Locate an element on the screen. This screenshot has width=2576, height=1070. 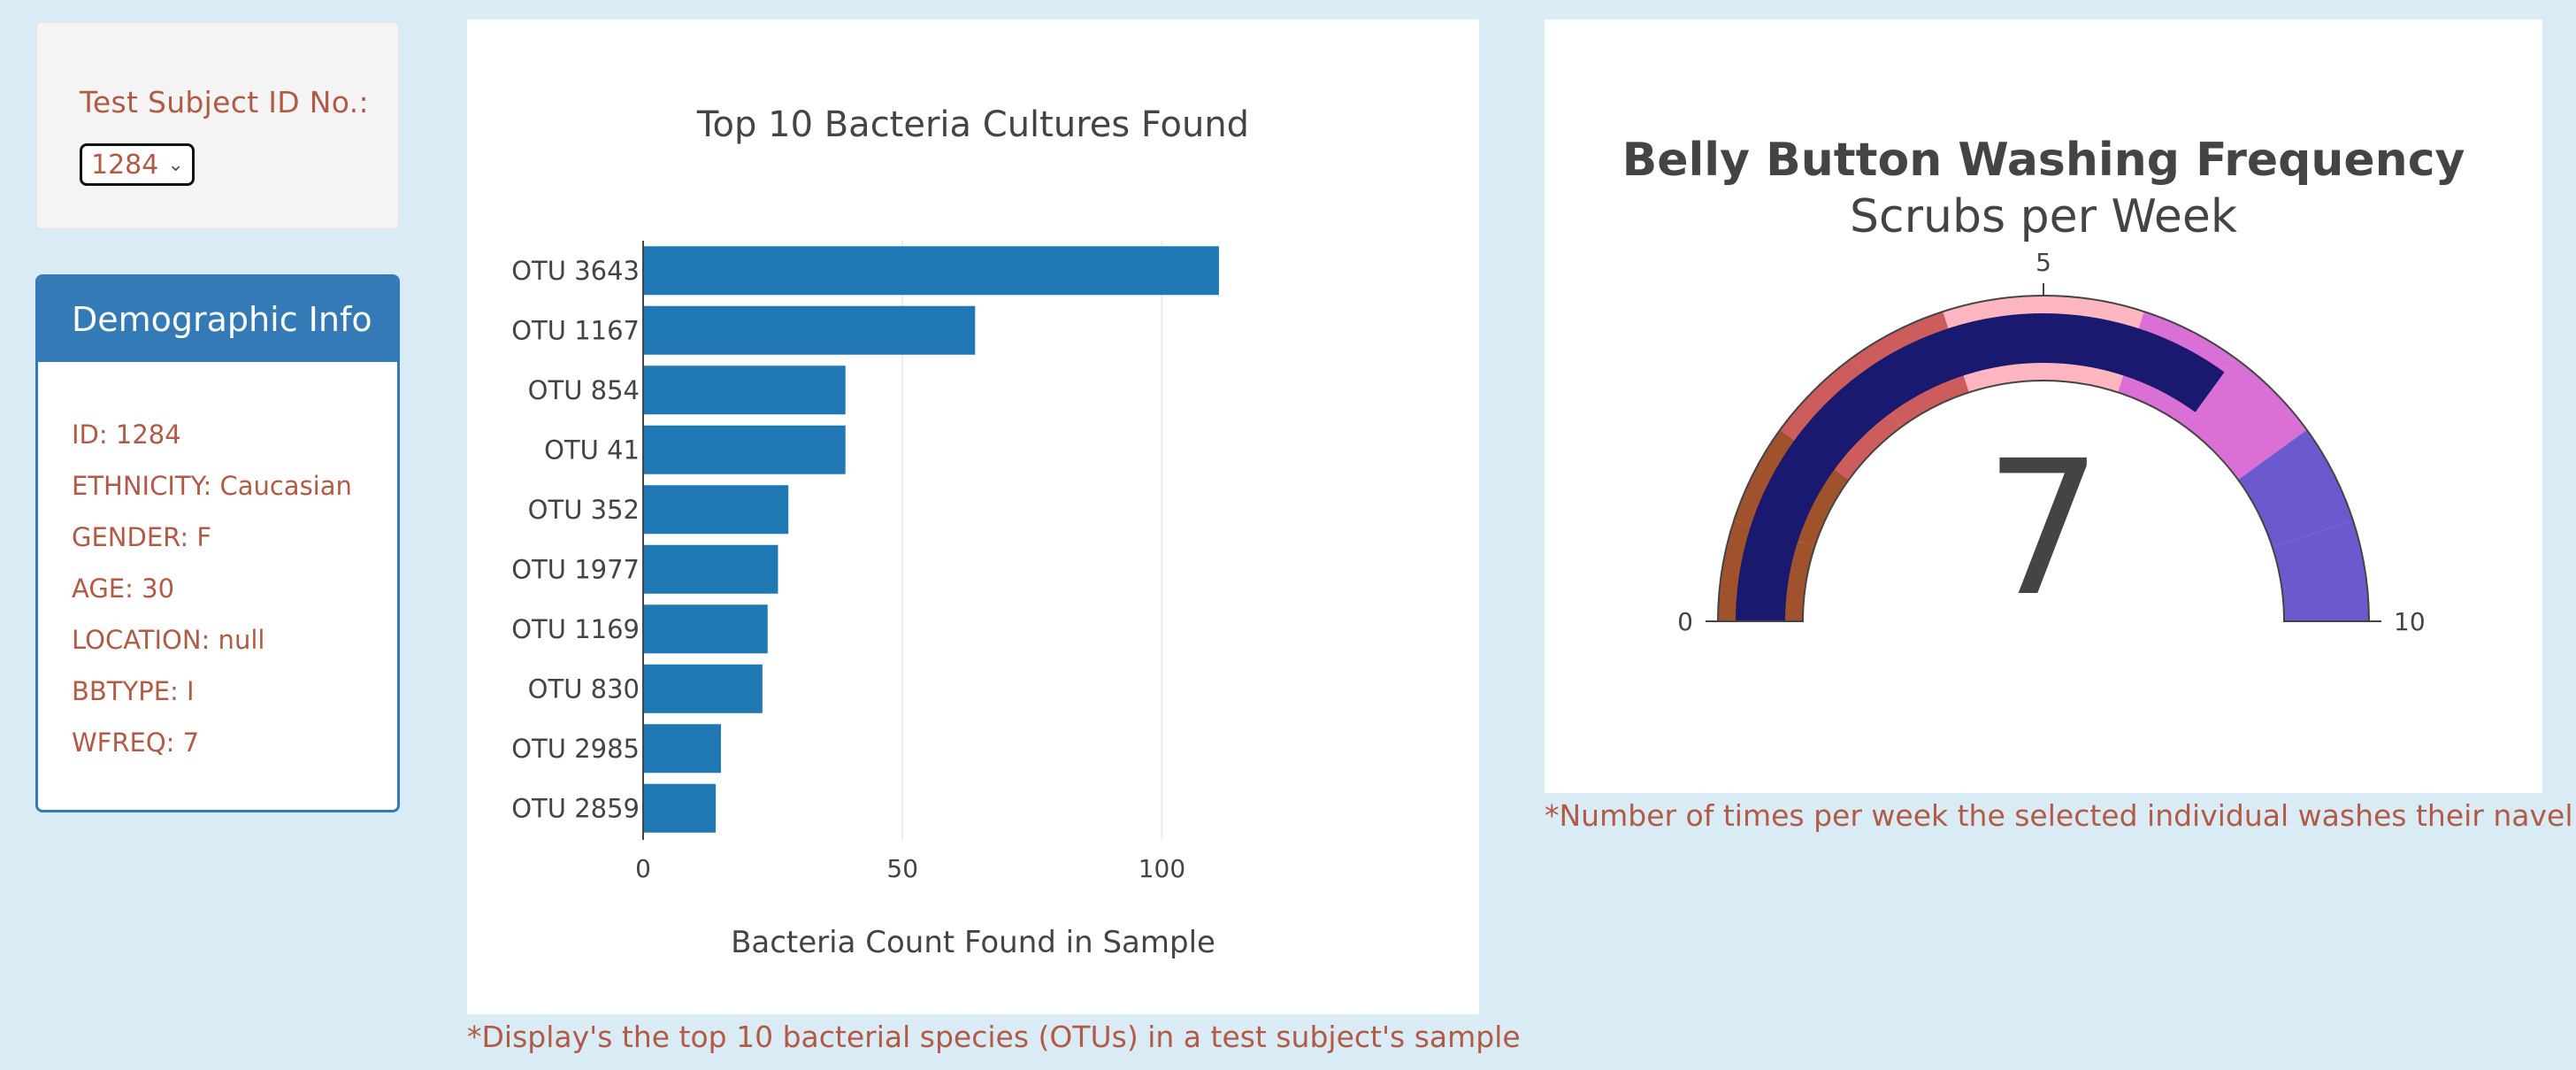
y-tick-label: OTU 41 is located at coordinates (592, 450).